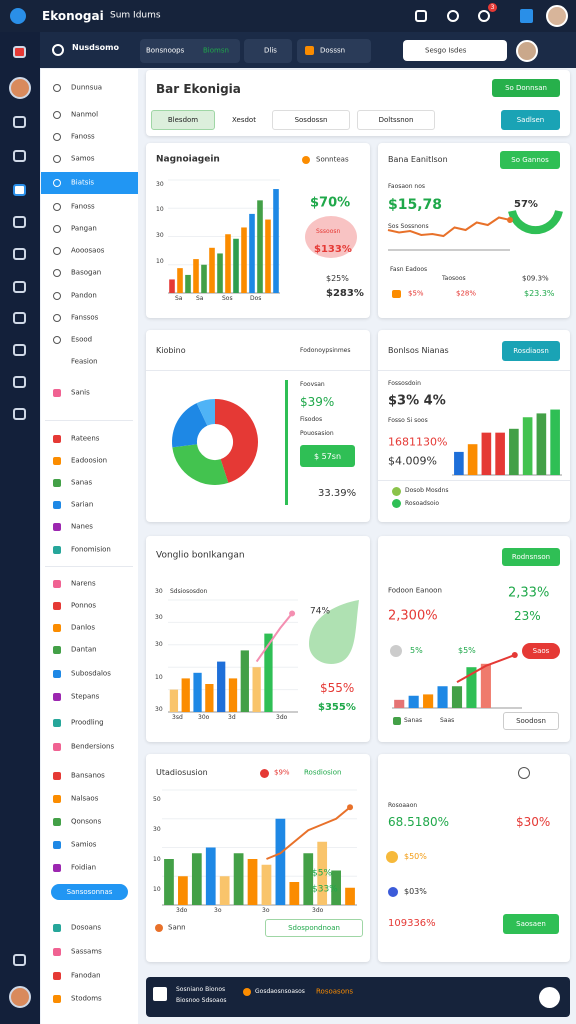 The width and height of the screenshot is (576, 1024). I want to click on menu-item: Pangan, so click(84, 228).